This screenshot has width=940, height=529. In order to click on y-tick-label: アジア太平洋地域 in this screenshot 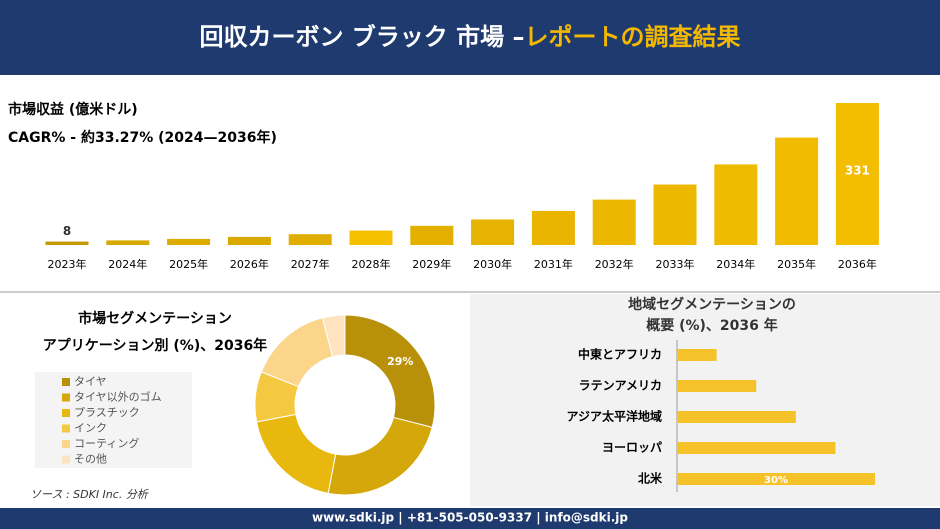, I will do `click(614, 416)`.